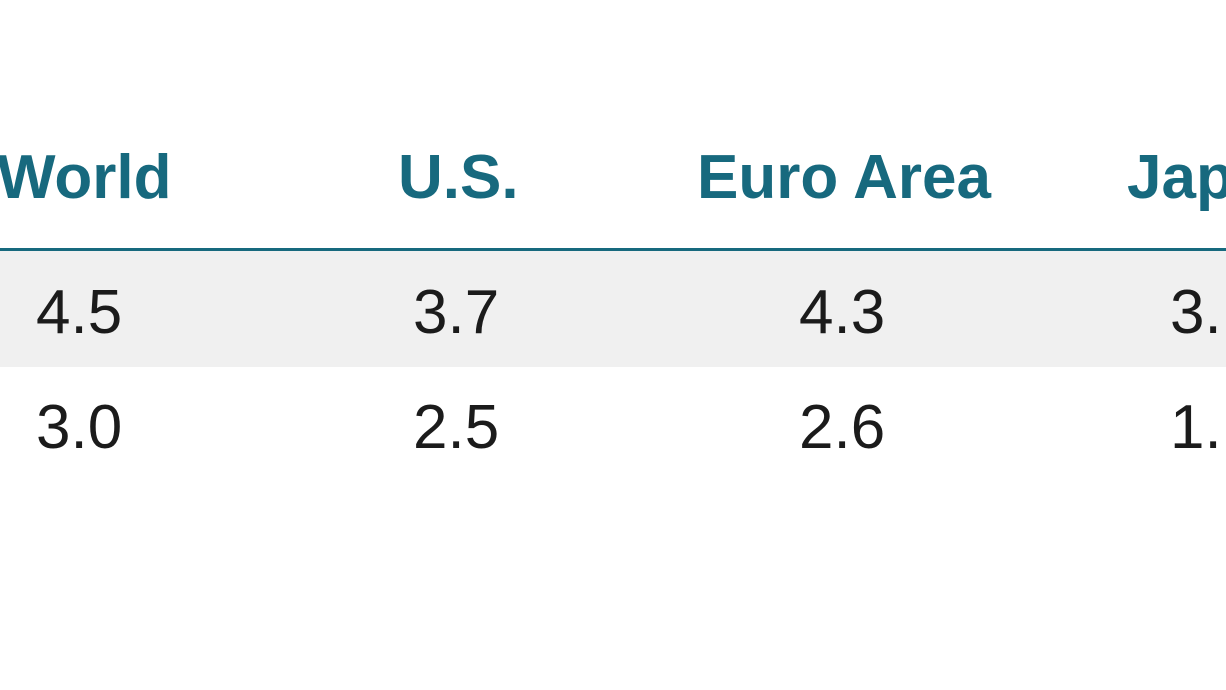 Image resolution: width=1226 pixels, height=690 pixels. What do you see at coordinates (79, 312) in the screenshot?
I see `table-cell: 4.5` at bounding box center [79, 312].